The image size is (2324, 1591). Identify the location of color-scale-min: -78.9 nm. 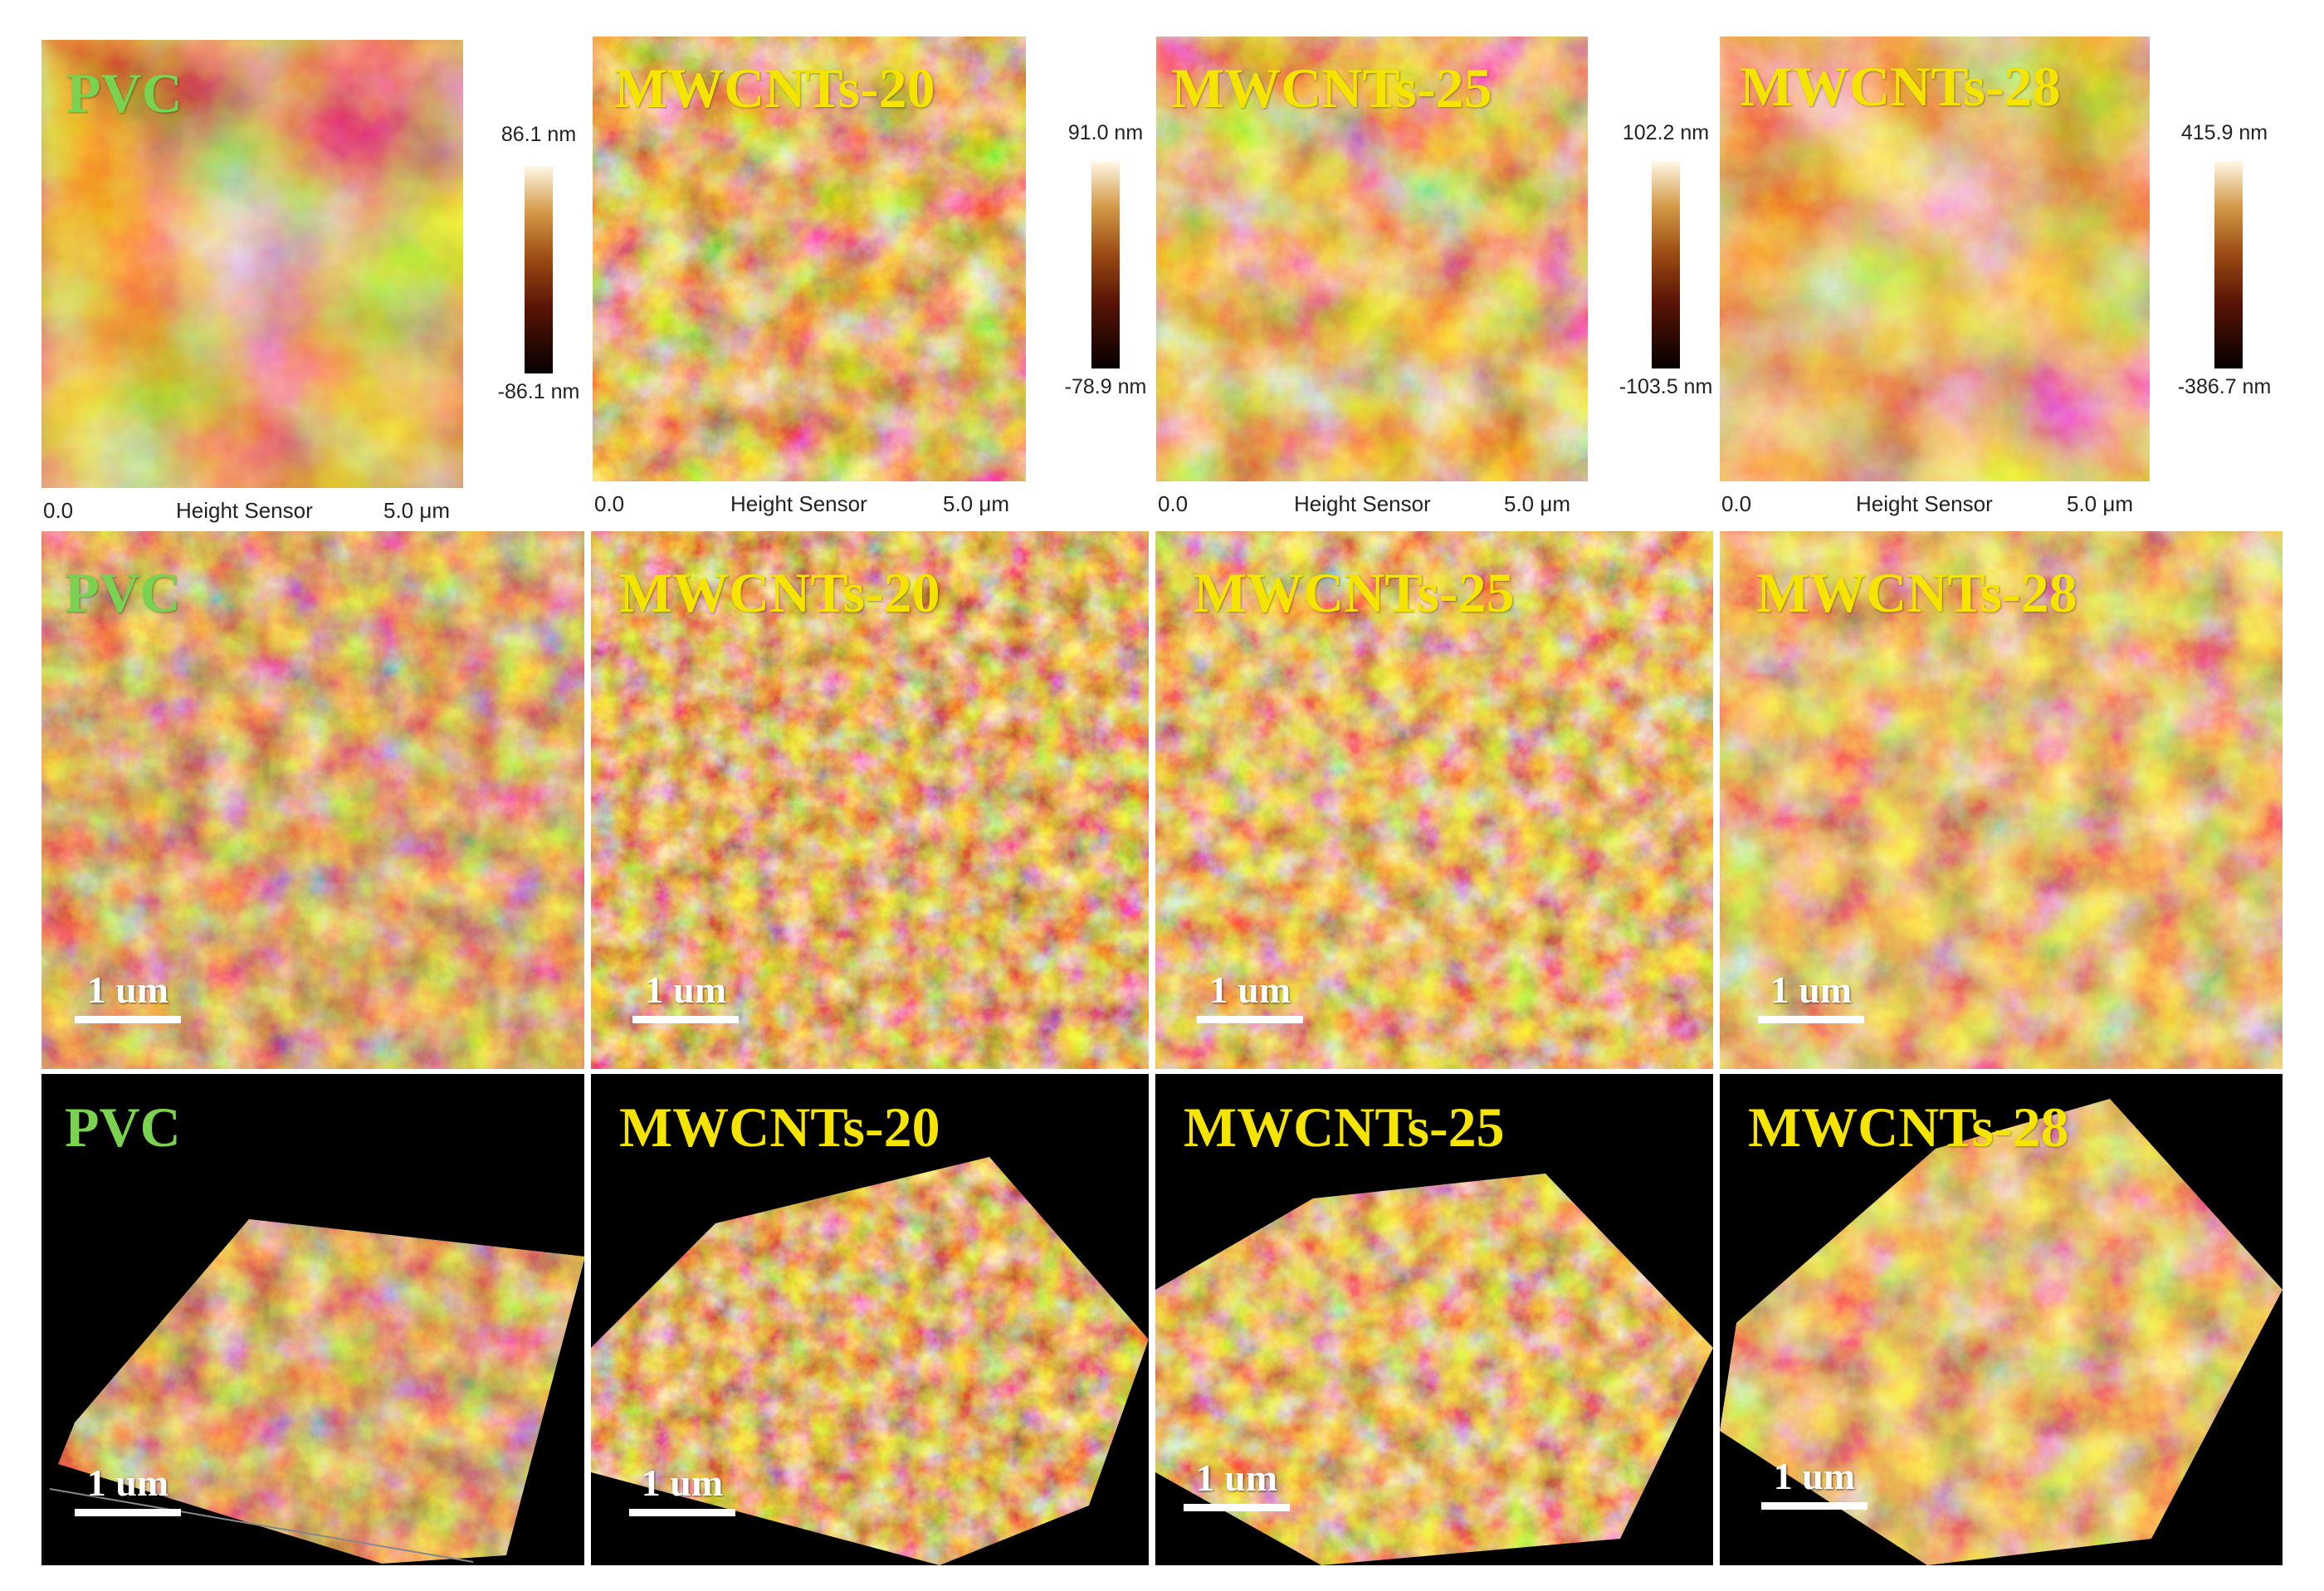
(1105, 386).